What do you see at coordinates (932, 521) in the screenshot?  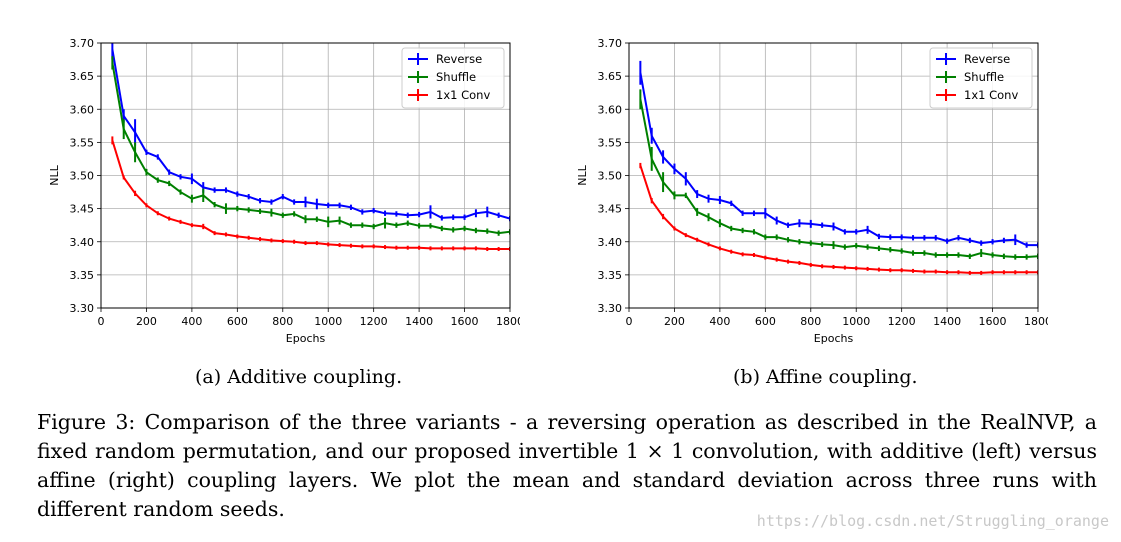 I see `watermark-url: https://blog.csdn.net/Struggling_orange` at bounding box center [932, 521].